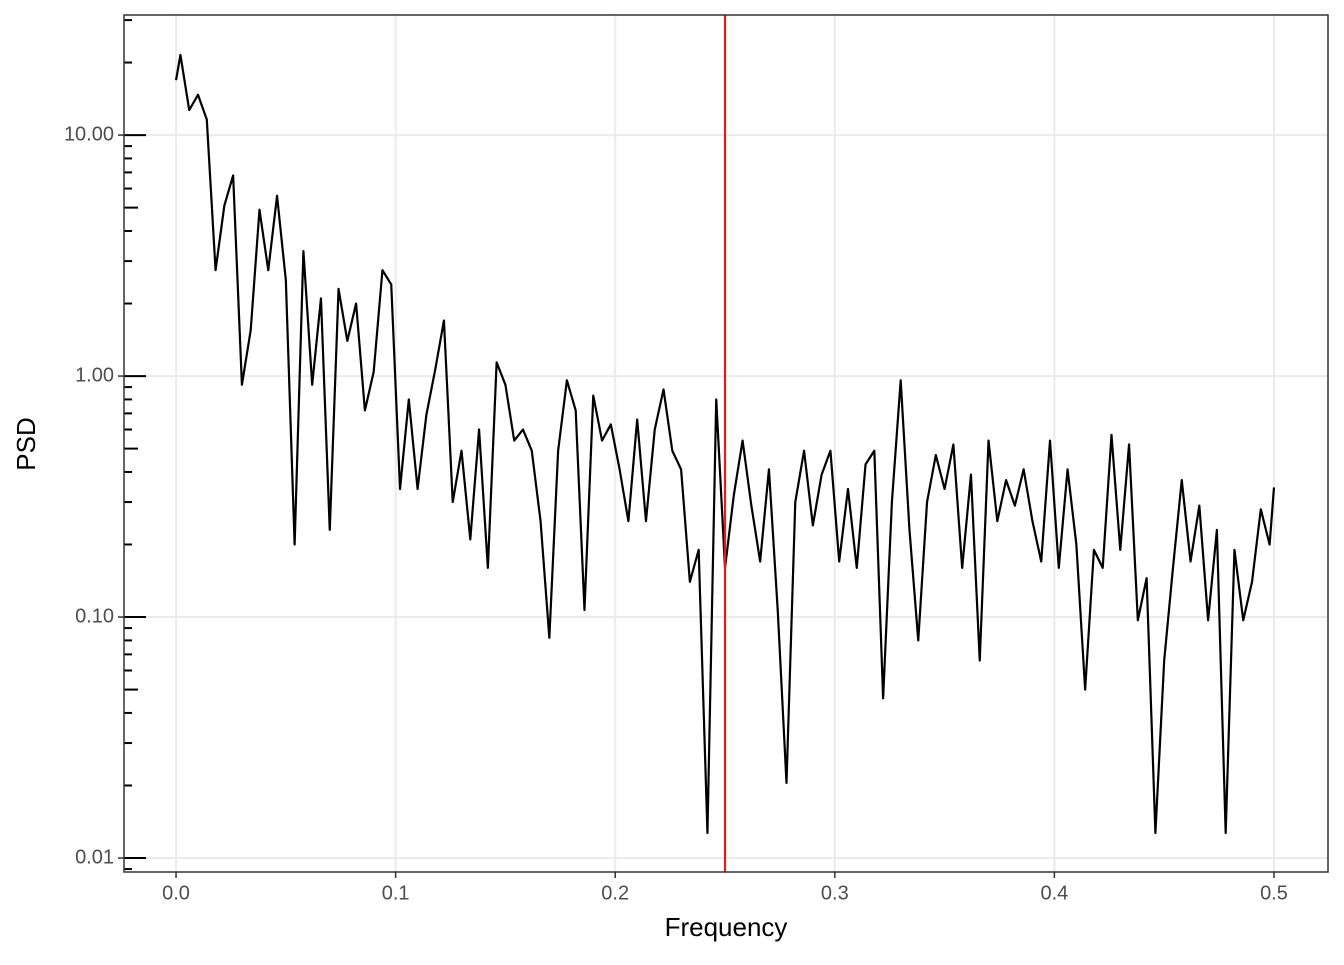  I want to click on y-tick-label: 10.00, so click(89, 134).